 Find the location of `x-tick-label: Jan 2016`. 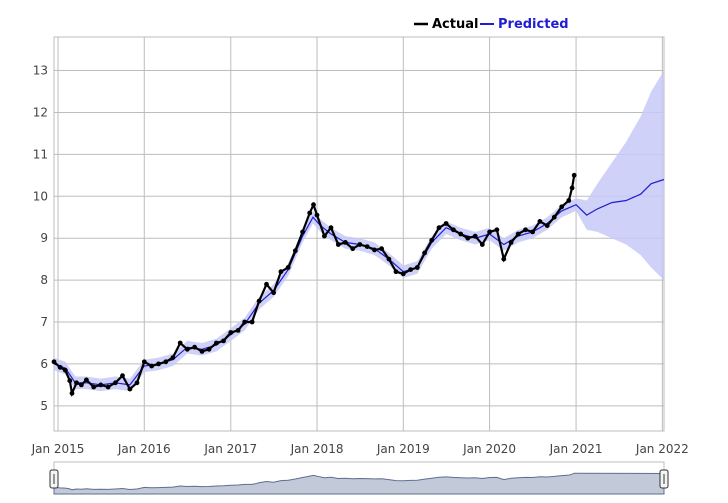

x-tick-label: Jan 2016 is located at coordinates (144, 449).